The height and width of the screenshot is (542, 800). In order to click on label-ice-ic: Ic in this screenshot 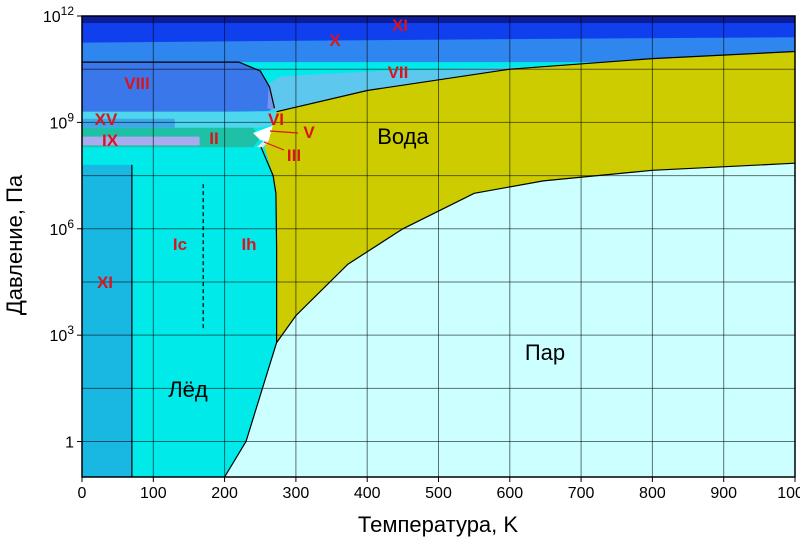, I will do `click(180, 244)`.